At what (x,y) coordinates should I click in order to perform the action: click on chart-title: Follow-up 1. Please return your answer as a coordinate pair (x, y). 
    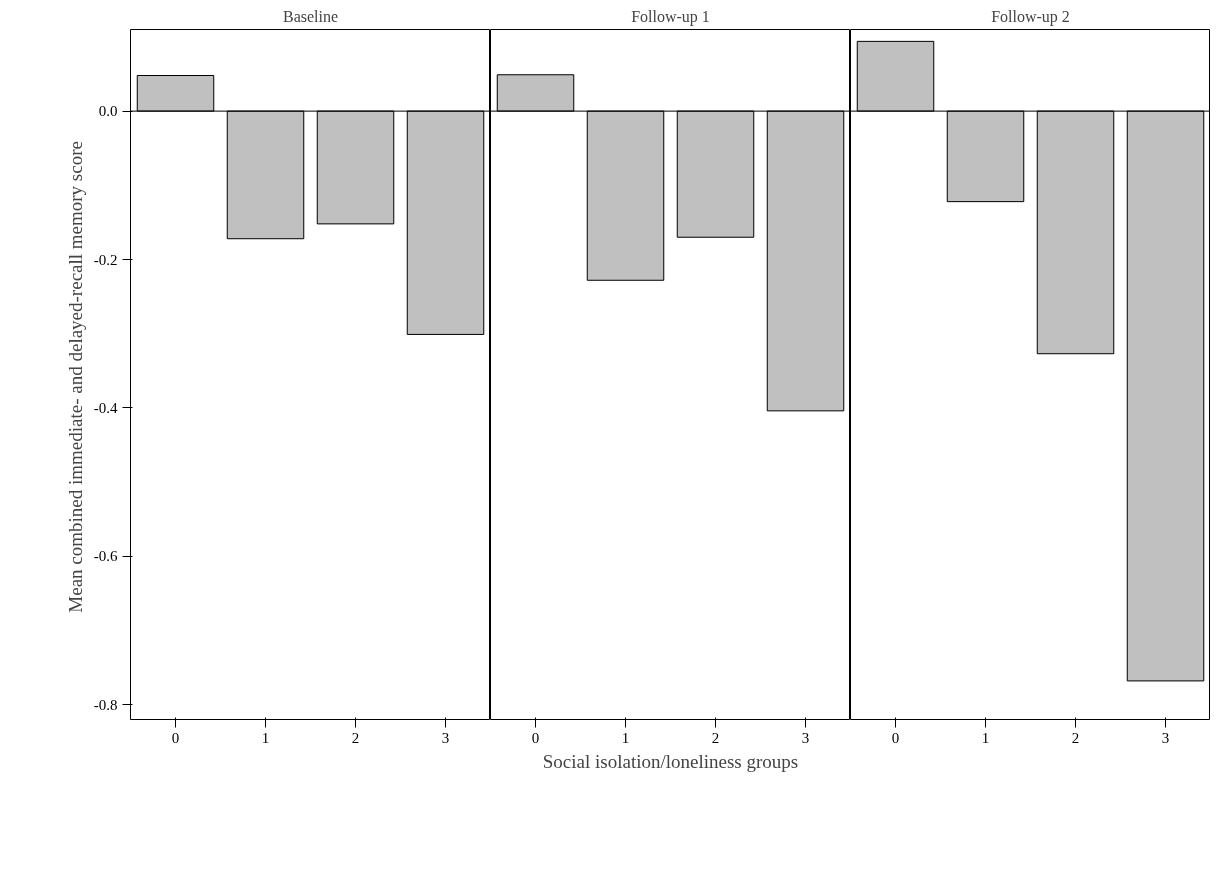
    Looking at the image, I should click on (670, 16).